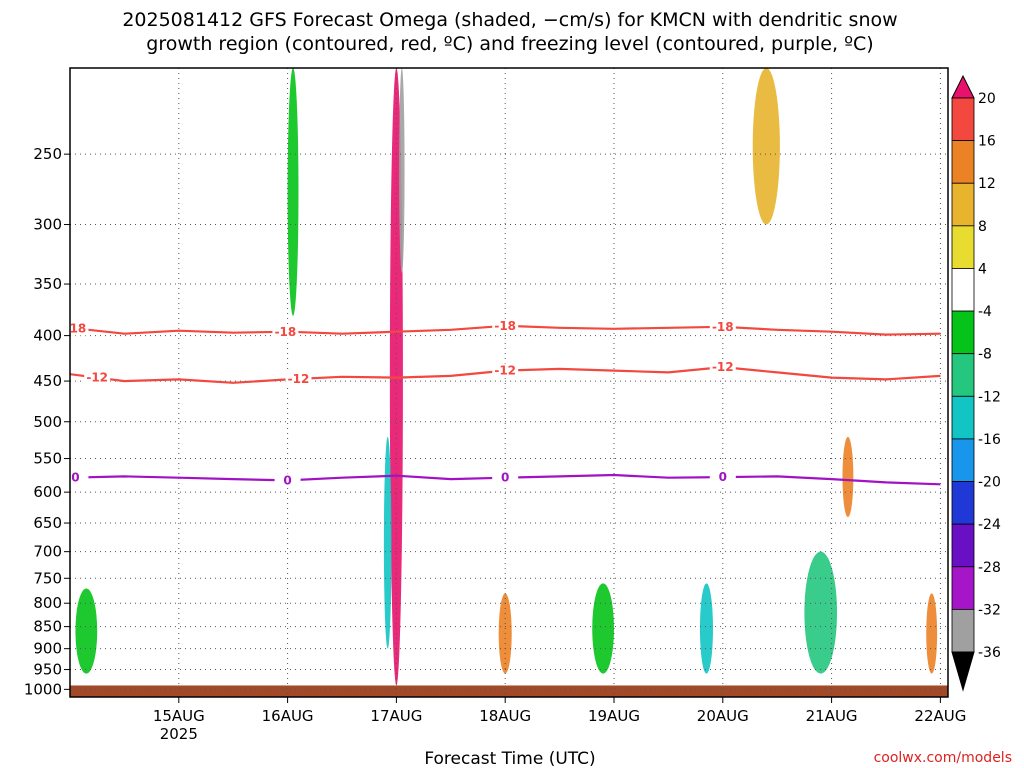 The image size is (1024, 768). What do you see at coordinates (940, 716) in the screenshot?
I see `x-tick-label-7: 22AUG` at bounding box center [940, 716].